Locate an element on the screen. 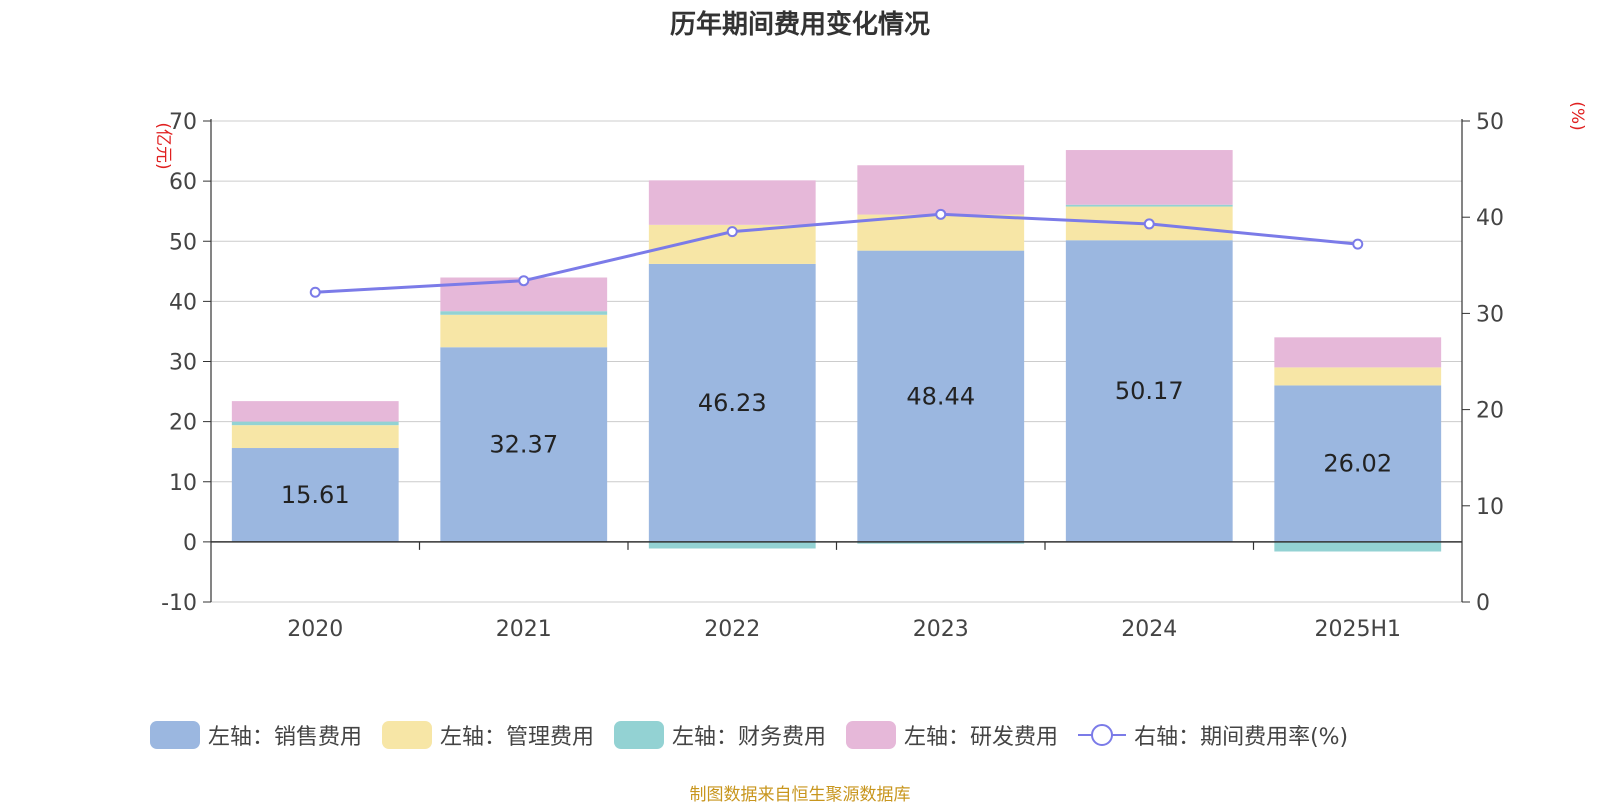 The width and height of the screenshot is (1600, 805). legend-item-rd: 左轴：研发费用 is located at coordinates (952, 735).